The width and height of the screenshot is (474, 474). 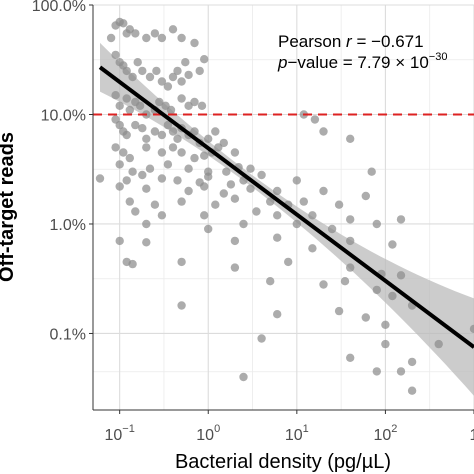 I want to click on x-tick-exponent: 0, so click(x=217, y=429).